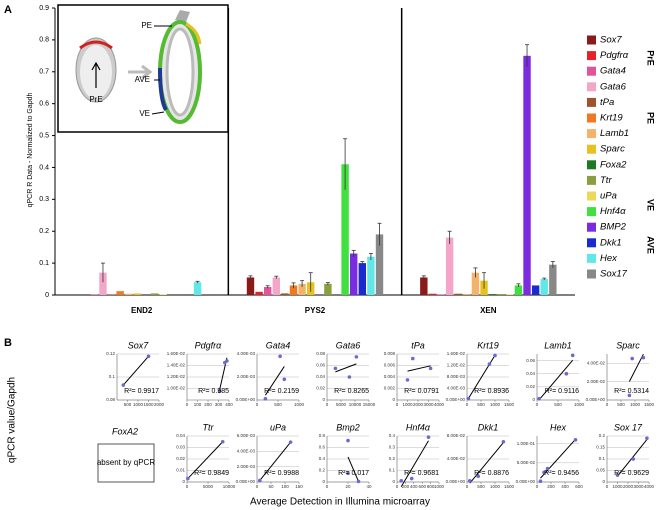 The height and width of the screenshot is (510, 662). Describe the element at coordinates (418, 427) in the screenshot. I see `subplot-title: Hnf4α` at that location.